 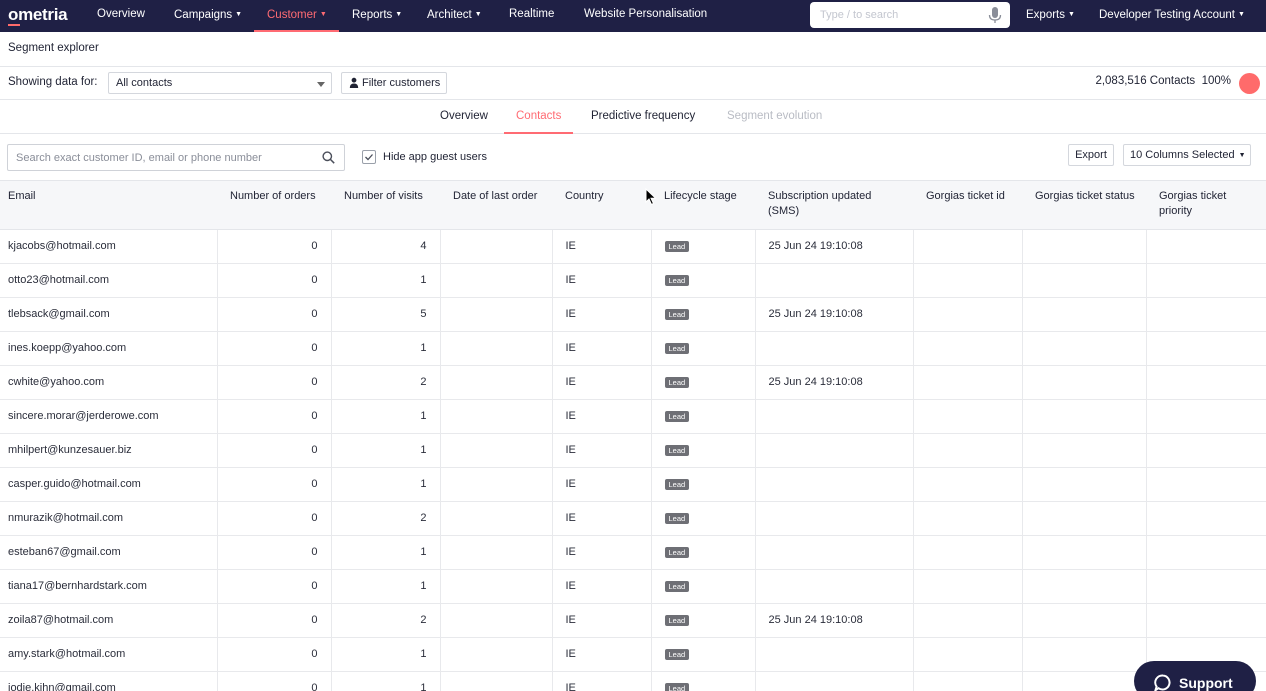 What do you see at coordinates (108, 518) in the screenshot?
I see `cell-email: nmurazik@hotmail.com` at bounding box center [108, 518].